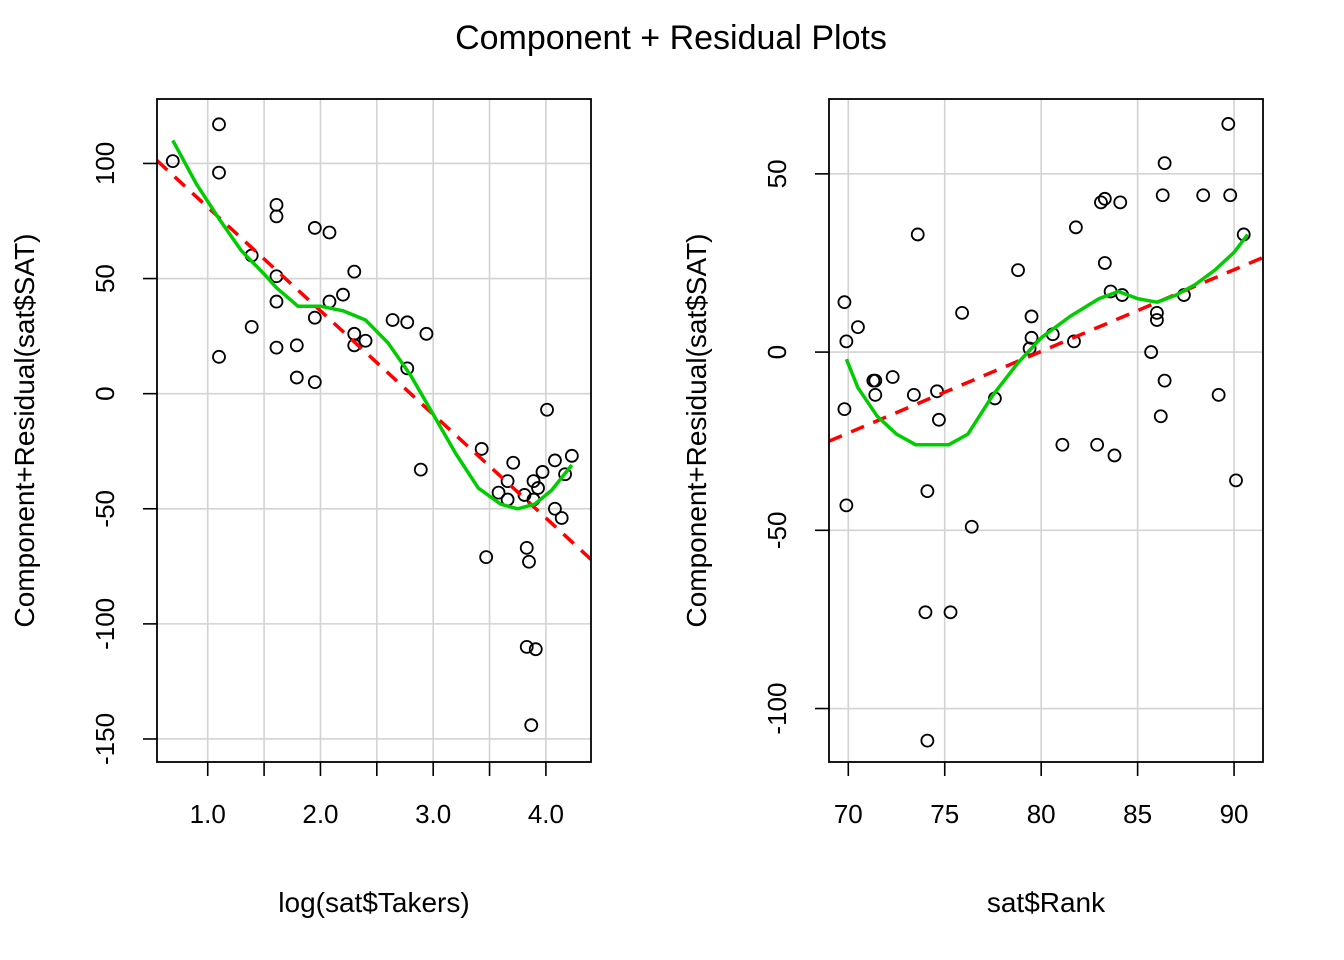 Image resolution: width=1344 pixels, height=960 pixels. I want to click on x-tick-label: 90, so click(1234, 814).